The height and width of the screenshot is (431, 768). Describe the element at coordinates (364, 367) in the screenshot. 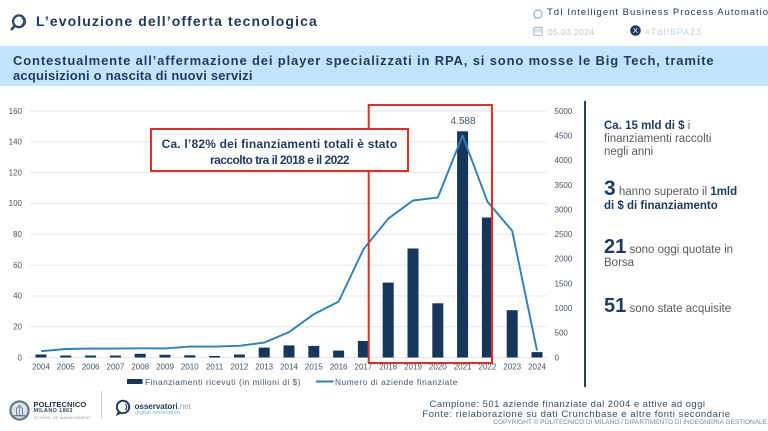

I see `svg-text: 2017` at that location.